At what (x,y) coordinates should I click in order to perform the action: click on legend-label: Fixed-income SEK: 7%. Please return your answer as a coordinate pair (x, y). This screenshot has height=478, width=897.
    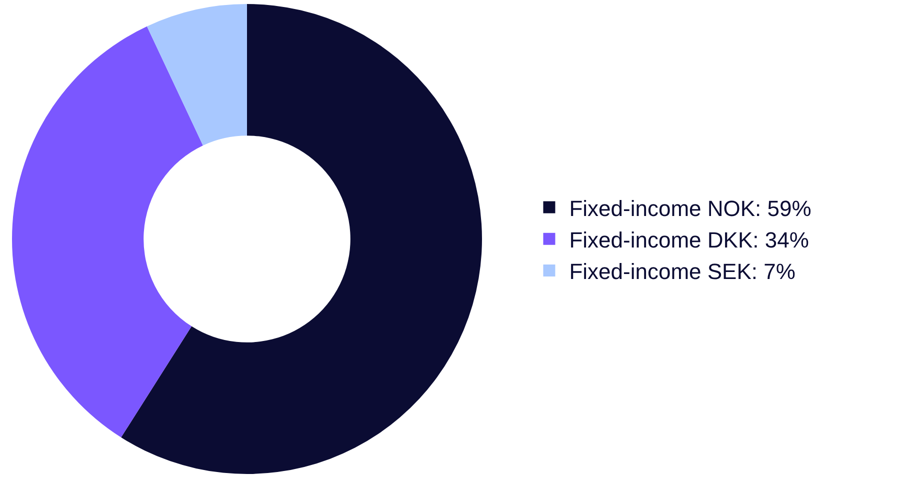
    Looking at the image, I should click on (682, 271).